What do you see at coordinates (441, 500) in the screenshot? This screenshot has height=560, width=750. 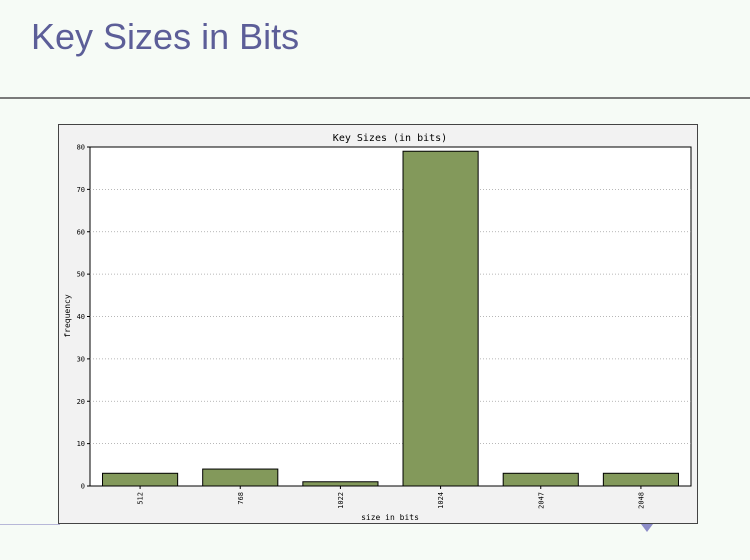 I see `x-tick-label: 1024` at bounding box center [441, 500].